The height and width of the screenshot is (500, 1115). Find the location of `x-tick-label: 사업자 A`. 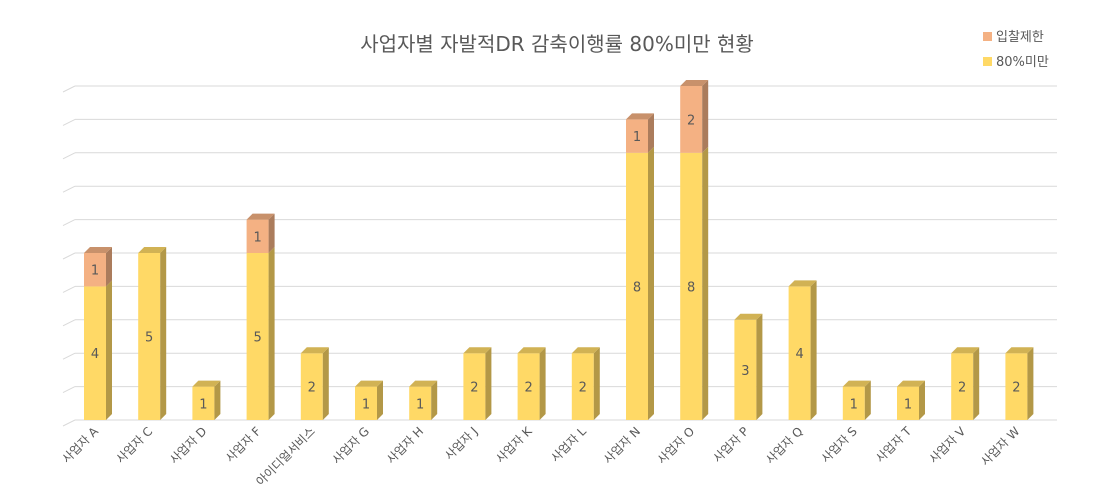

x-tick-label: 사업자 A is located at coordinates (80, 445).